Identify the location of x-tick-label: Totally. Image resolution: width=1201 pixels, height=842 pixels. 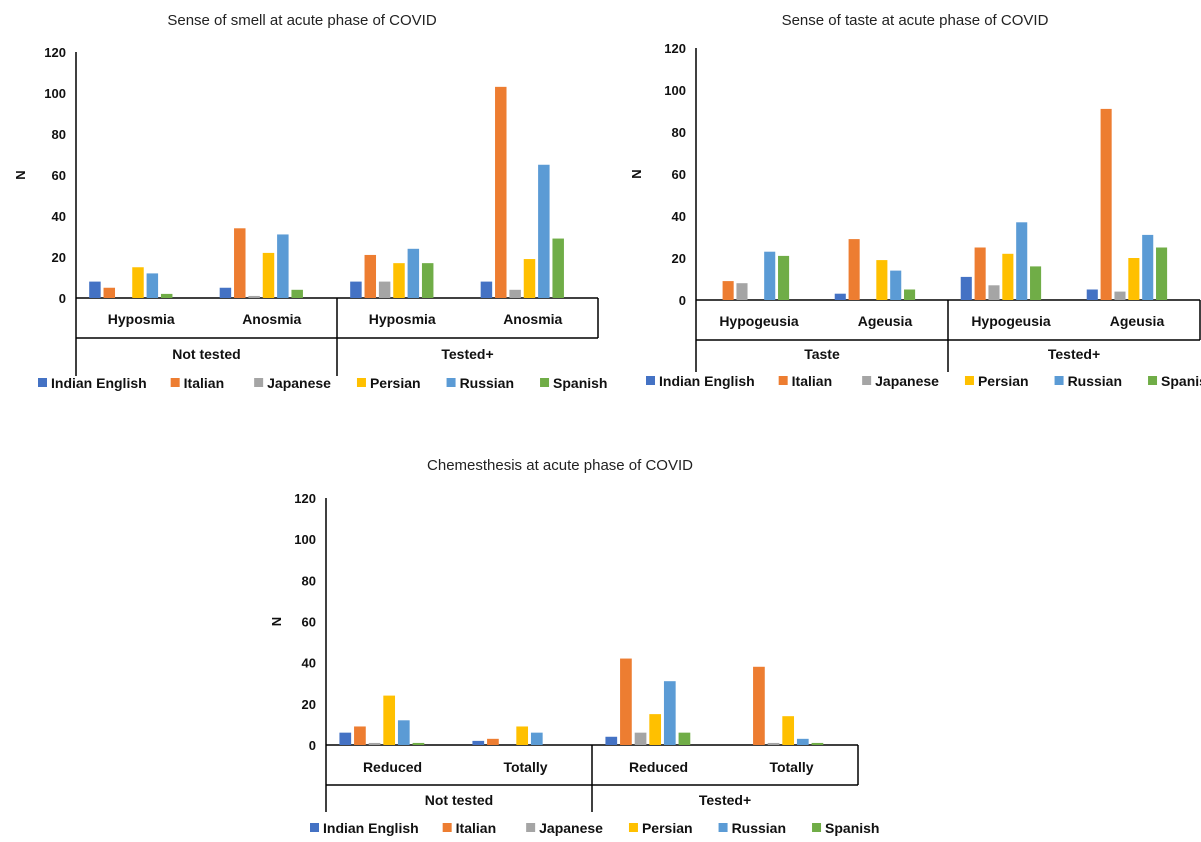
(525, 767).